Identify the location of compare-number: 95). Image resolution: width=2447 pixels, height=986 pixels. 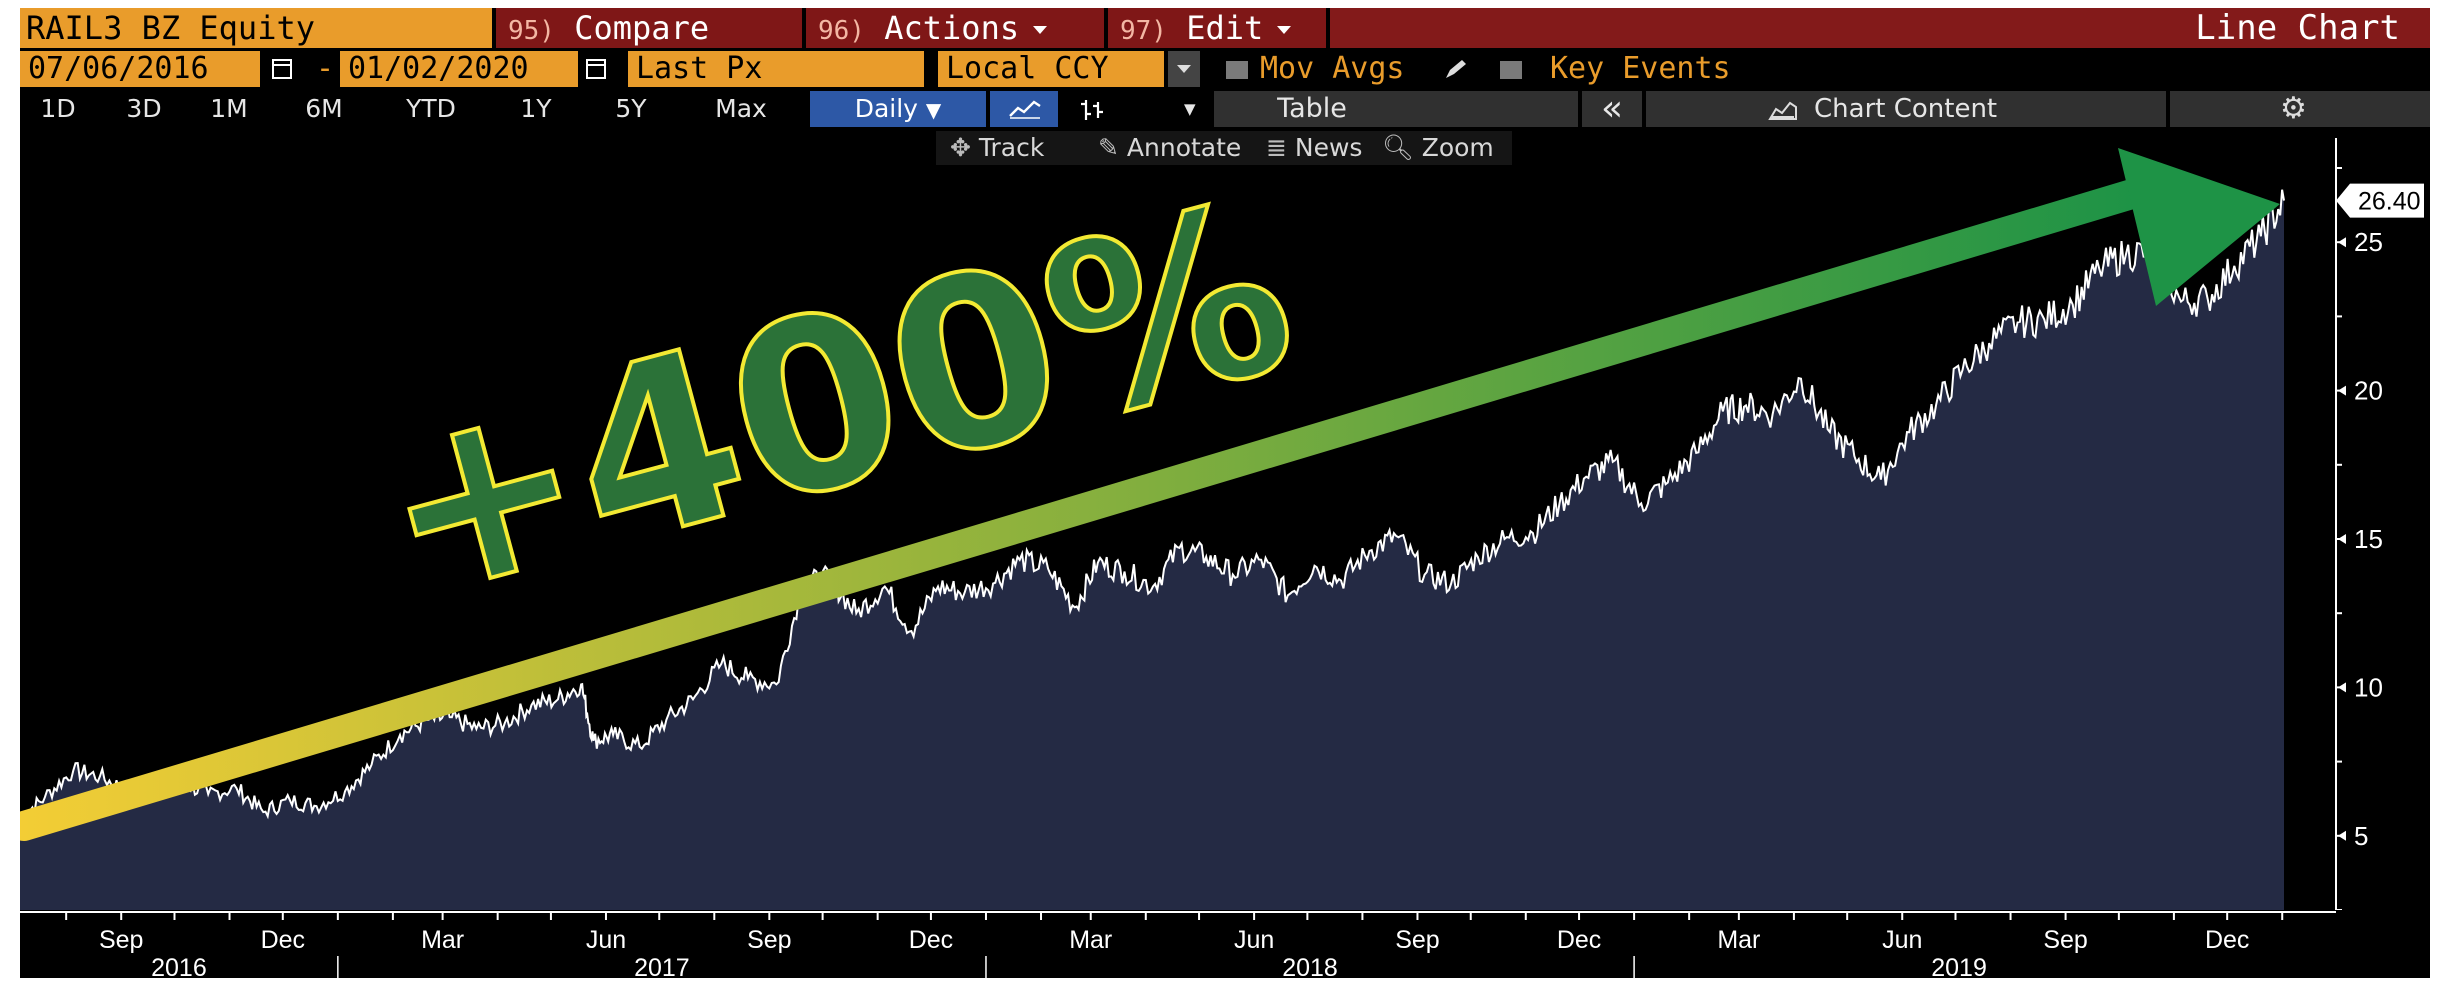
(531, 31).